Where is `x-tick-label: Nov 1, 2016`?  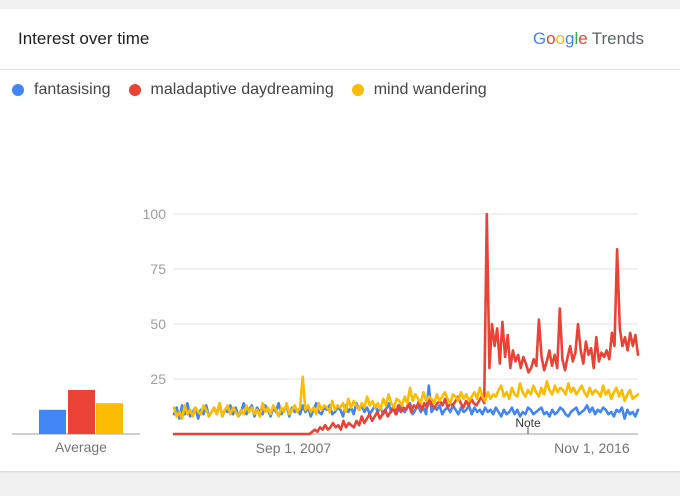 x-tick-label: Nov 1, 2016 is located at coordinates (592, 448).